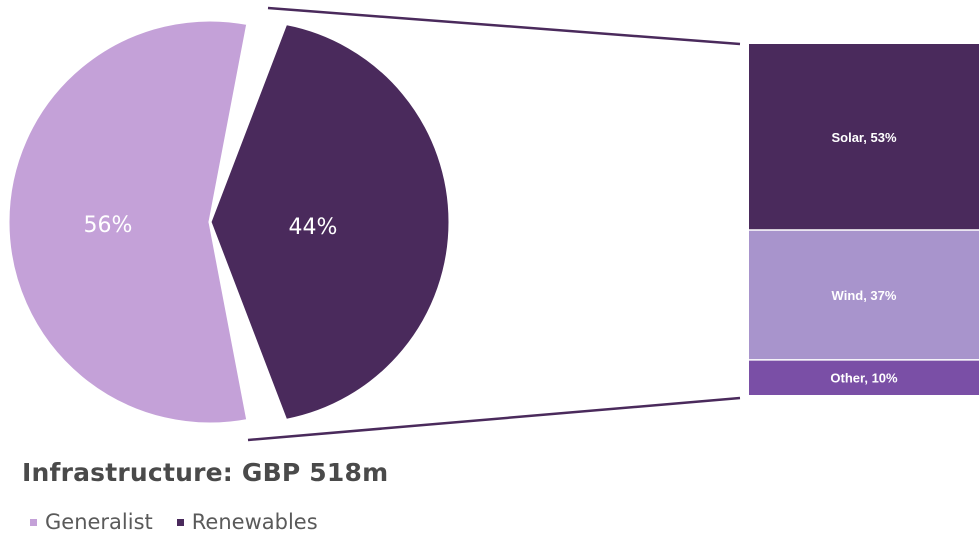 The width and height of the screenshot is (979, 541). Describe the element at coordinates (33, 522) in the screenshot. I see `legend-swatch-generalist` at that location.